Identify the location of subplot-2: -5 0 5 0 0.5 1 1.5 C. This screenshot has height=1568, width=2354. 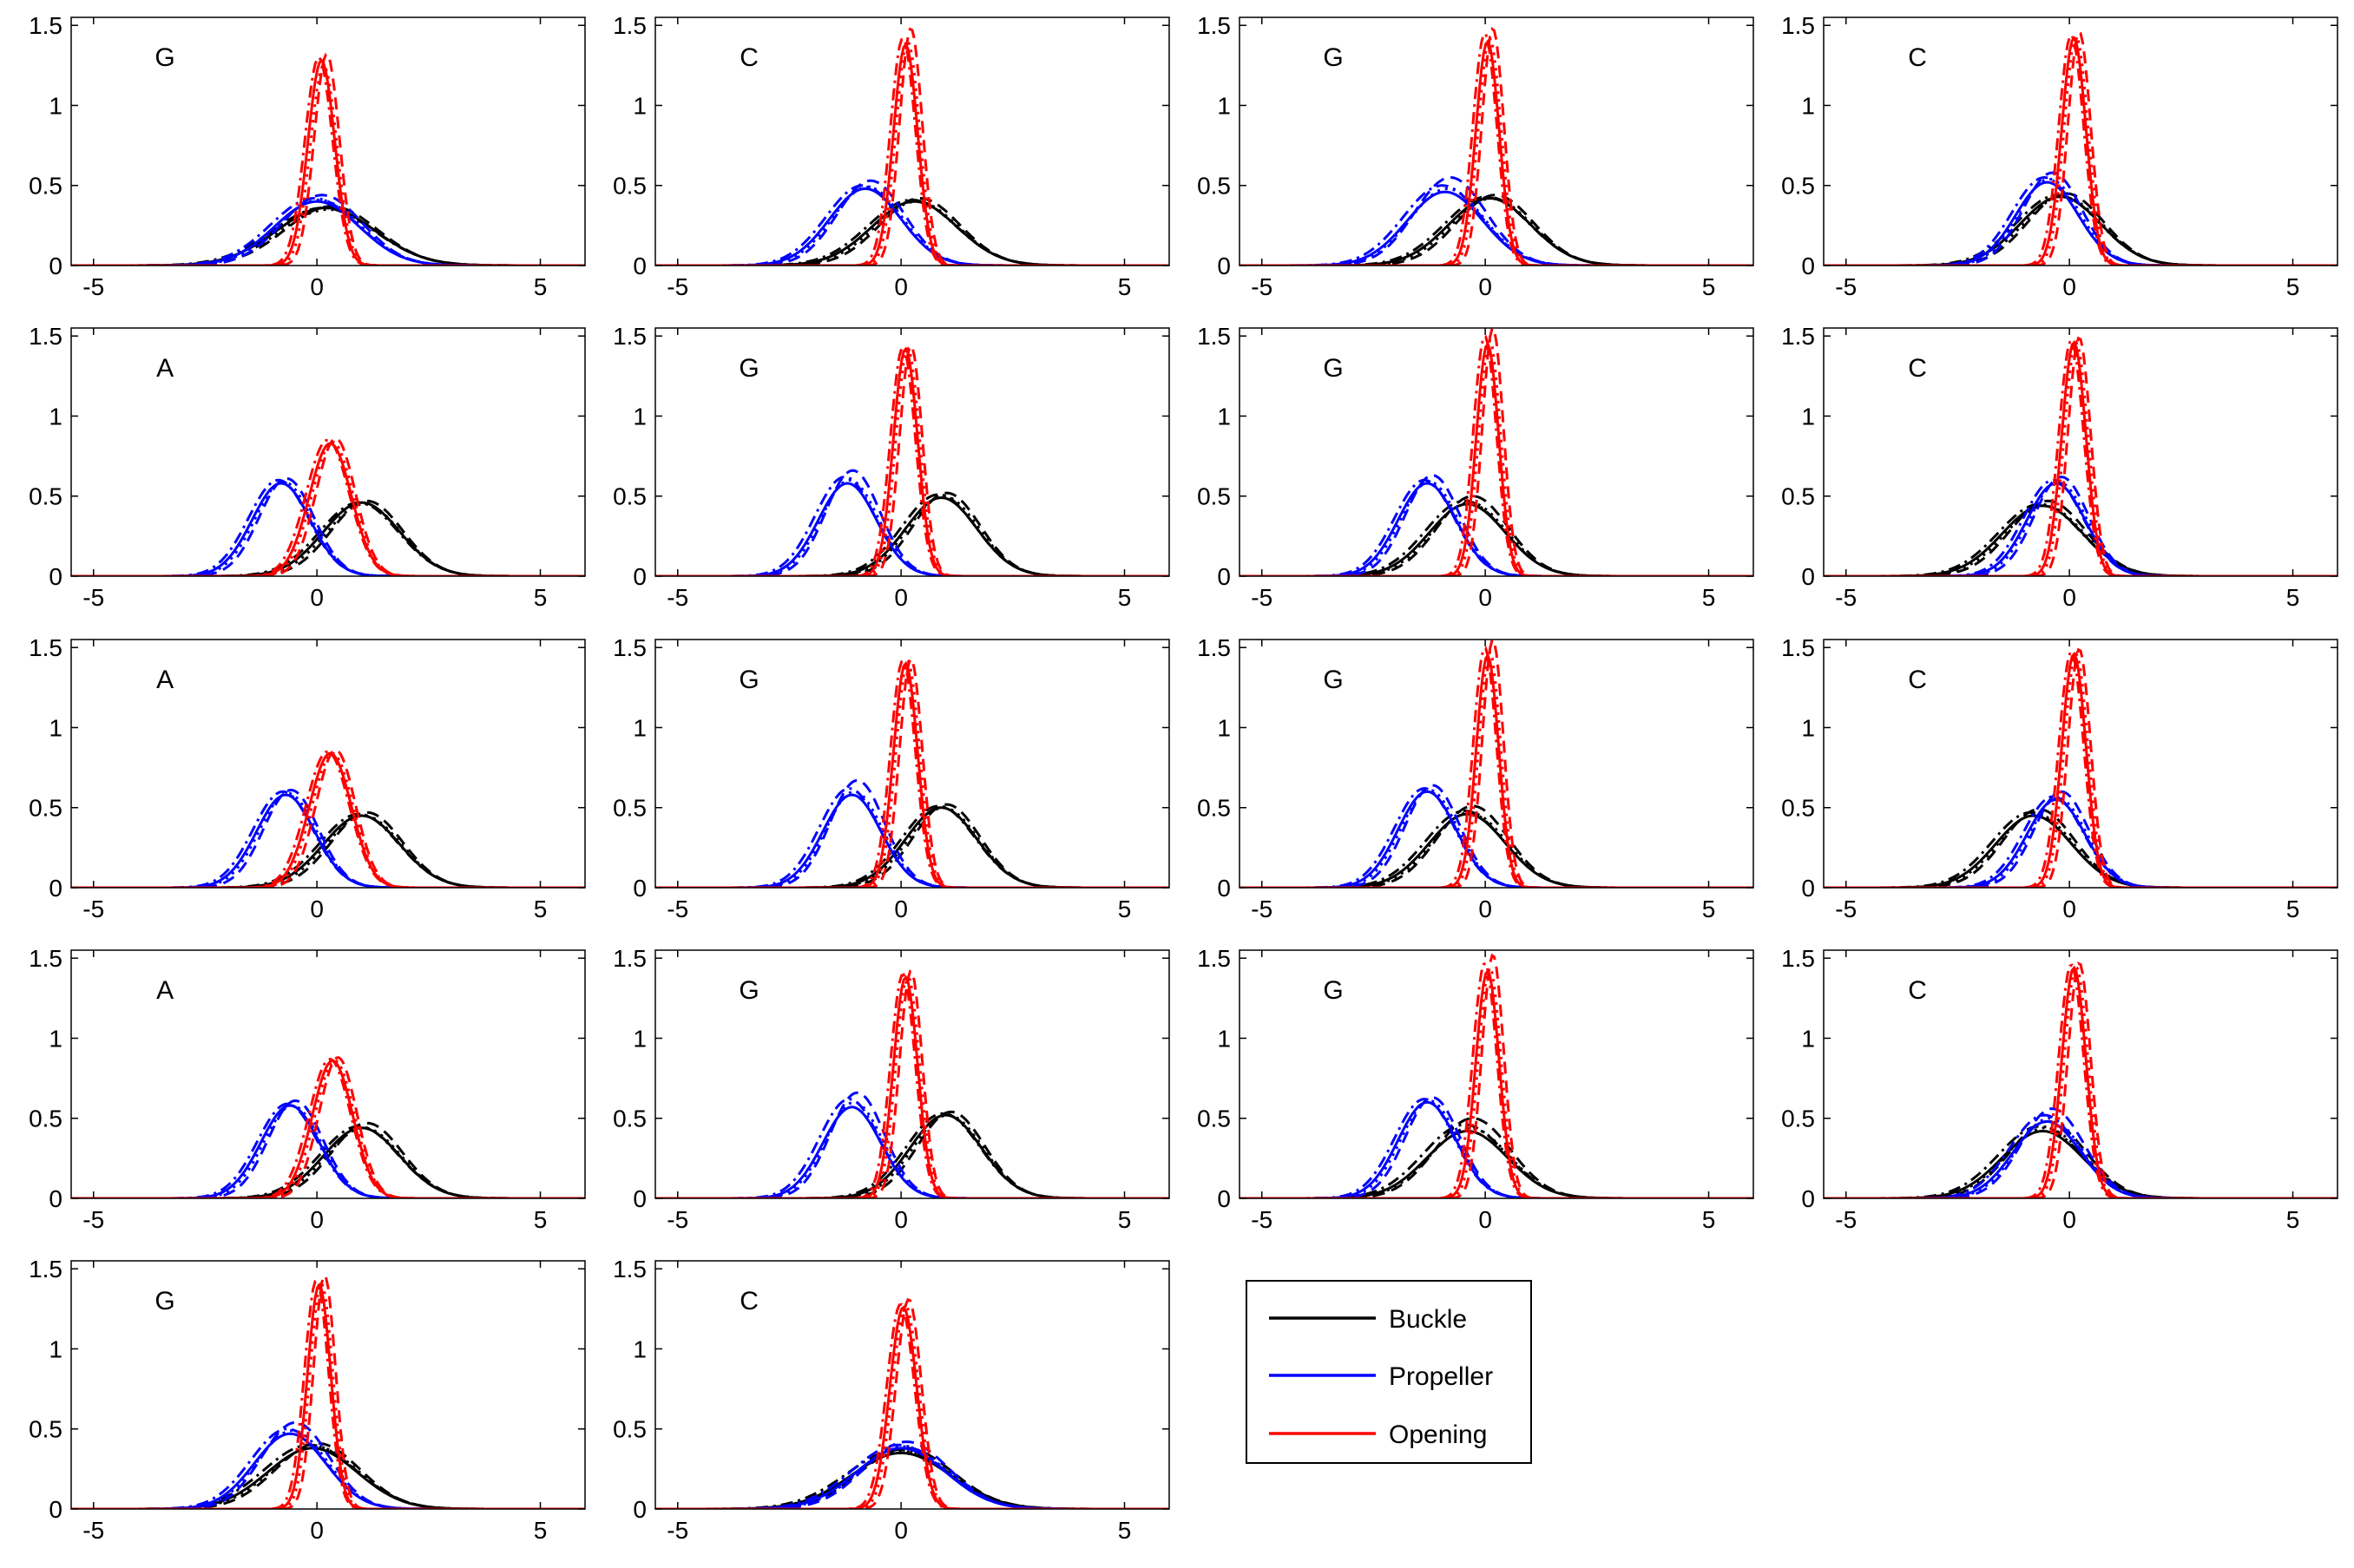
(892, 156).